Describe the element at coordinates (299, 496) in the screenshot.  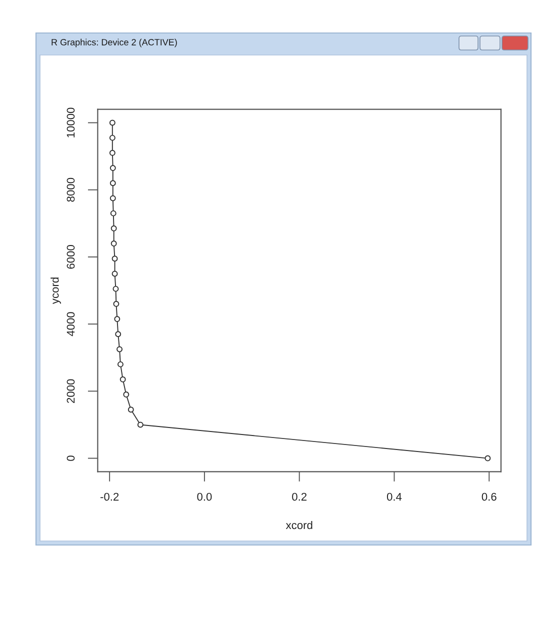
I see `x-tick-label: 0.2` at that location.